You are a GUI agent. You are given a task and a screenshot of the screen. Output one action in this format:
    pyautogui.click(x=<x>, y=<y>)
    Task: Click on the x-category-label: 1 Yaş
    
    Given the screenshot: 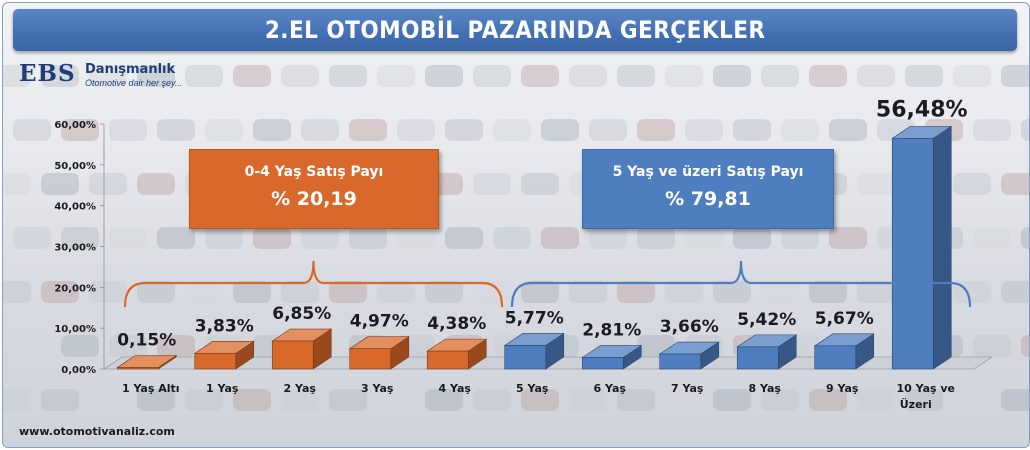 What is the action you would take?
    pyautogui.click(x=222, y=388)
    